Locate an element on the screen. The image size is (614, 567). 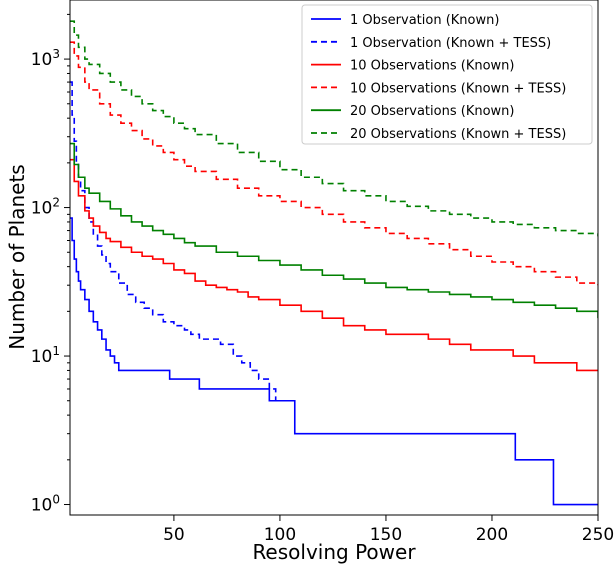
y-axis-ticks: 10⁰ 10¹ 10² 10³ is located at coordinates (50, 264).